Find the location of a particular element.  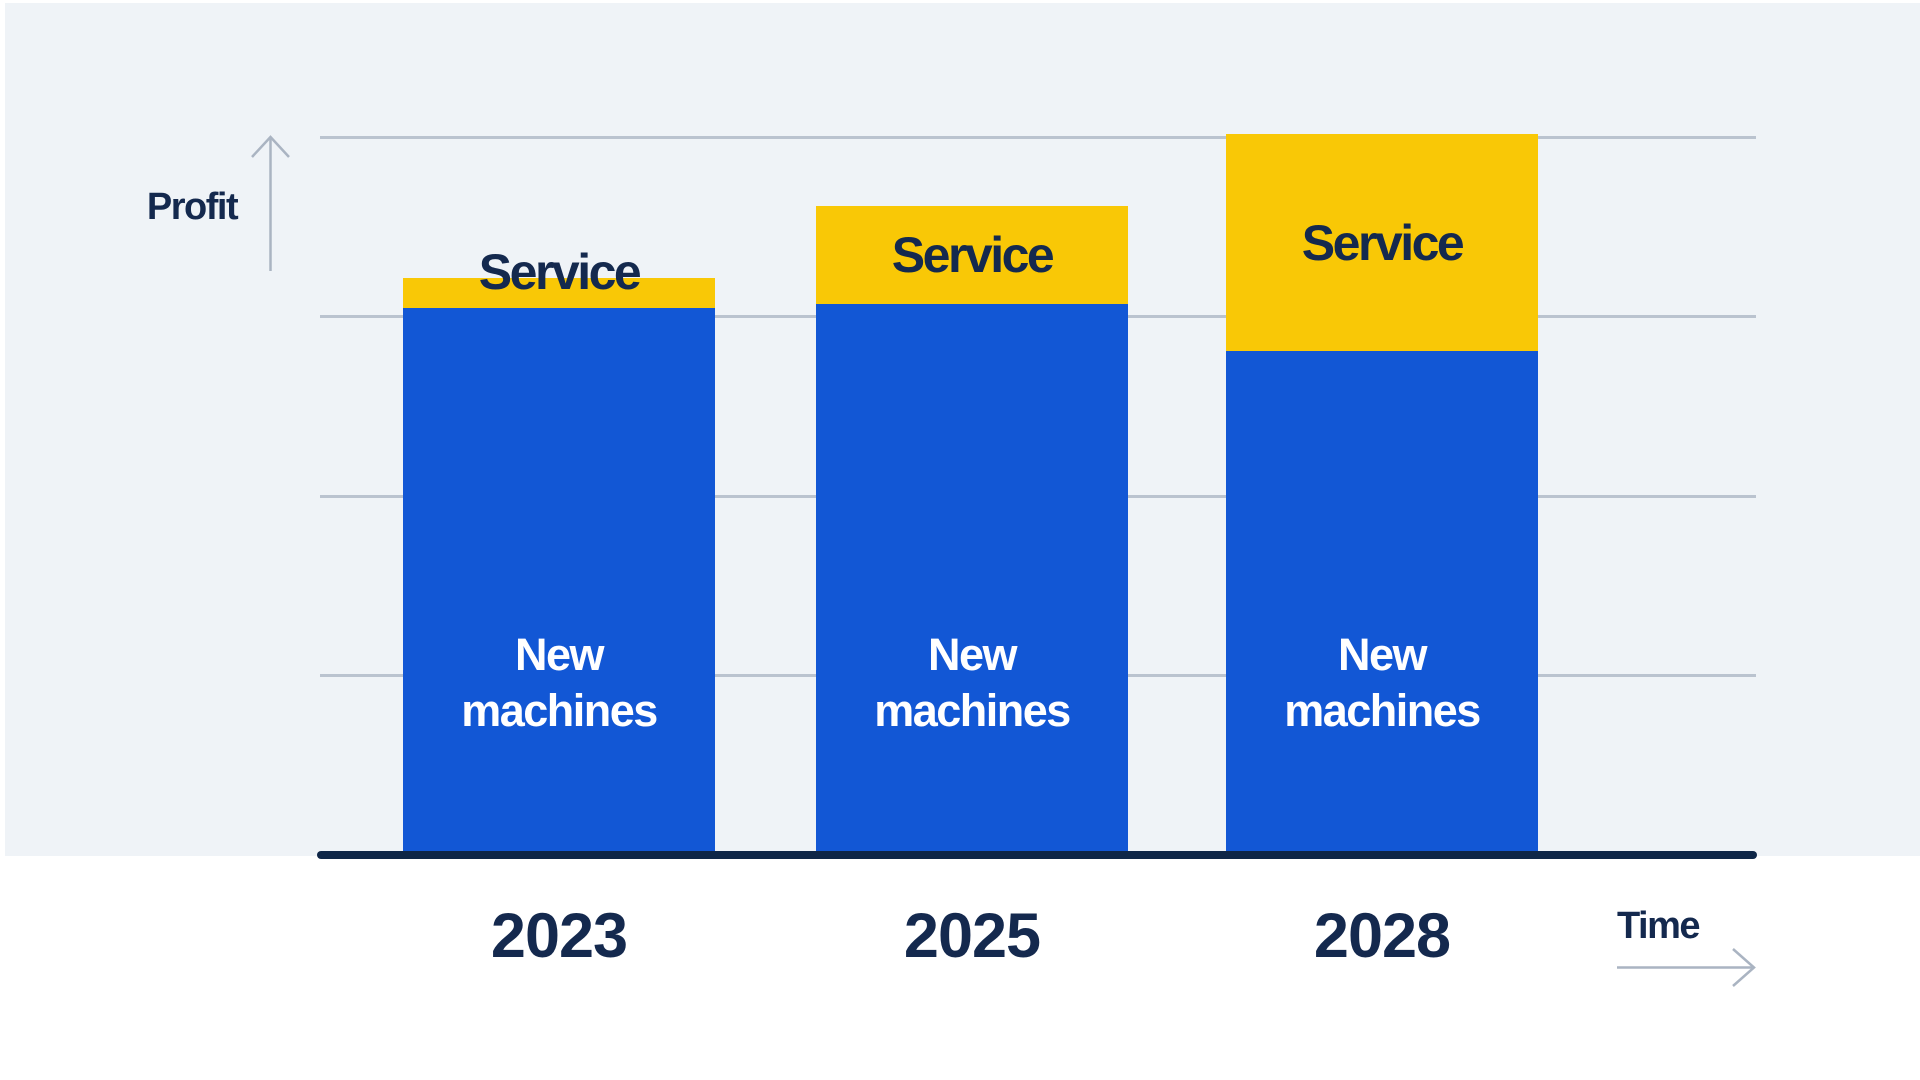

y-axis-label: Profit is located at coordinates (192, 207).